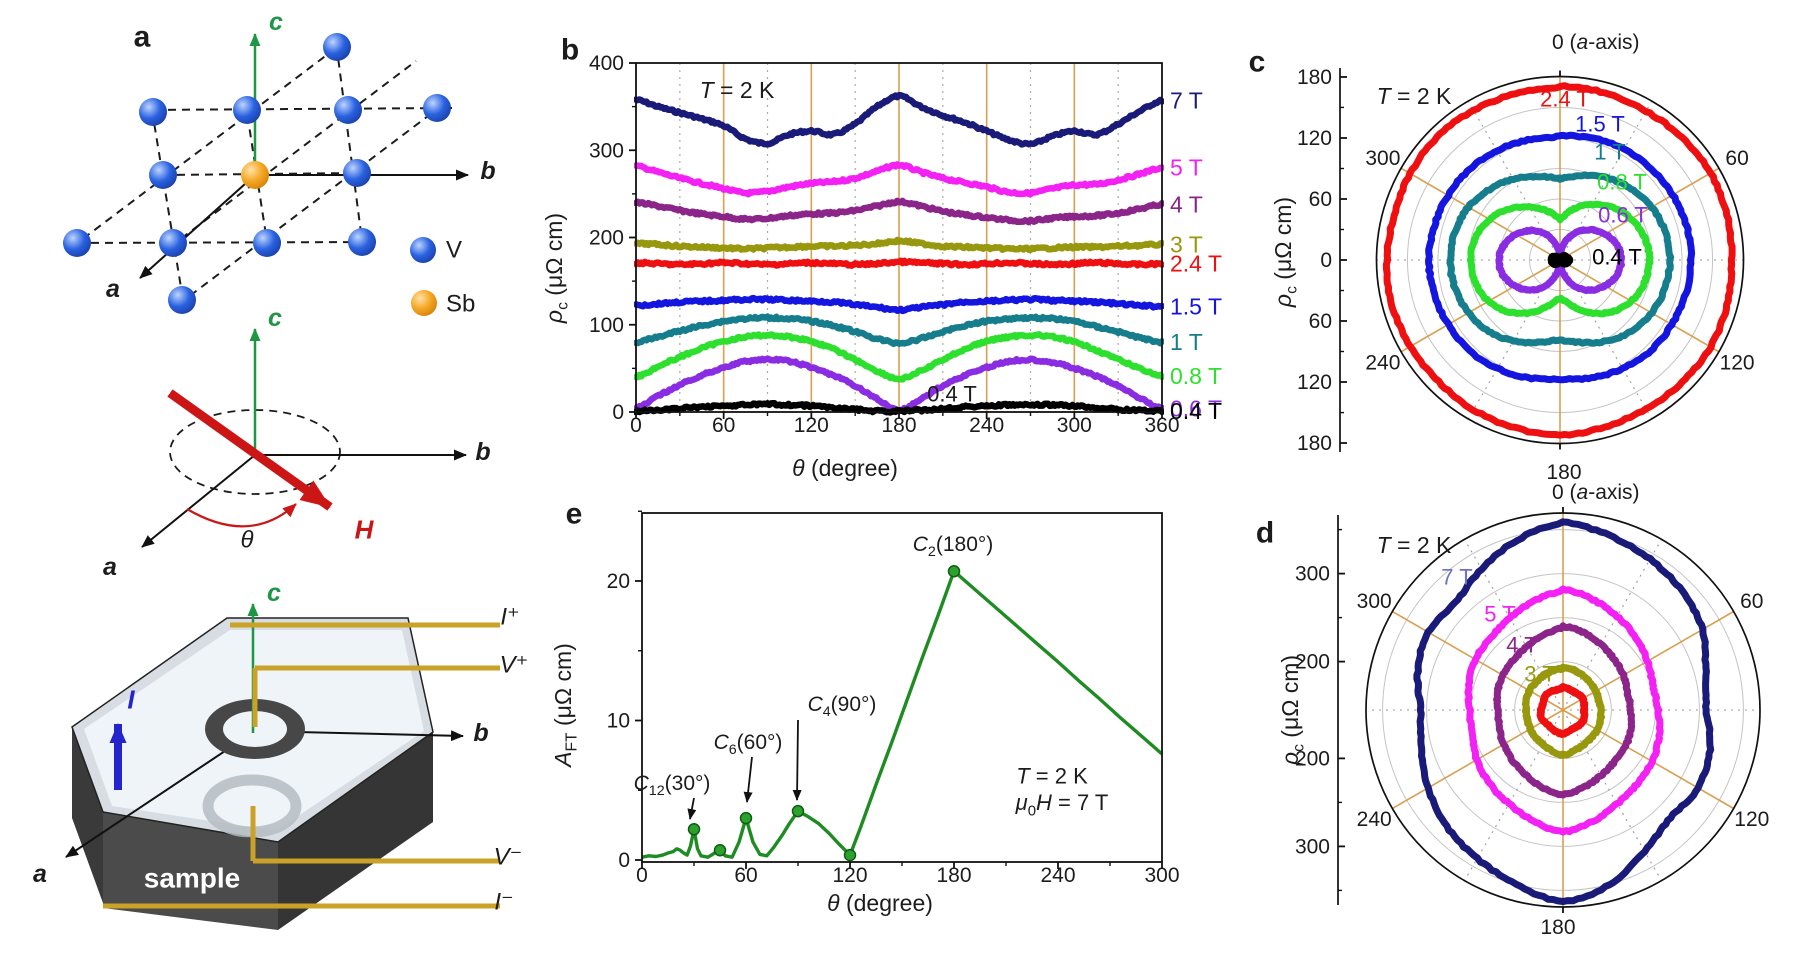 The height and width of the screenshot is (975, 1796). Describe the element at coordinates (1314, 382) in the screenshot. I see `radial-tick-label-c: 120` at that location.